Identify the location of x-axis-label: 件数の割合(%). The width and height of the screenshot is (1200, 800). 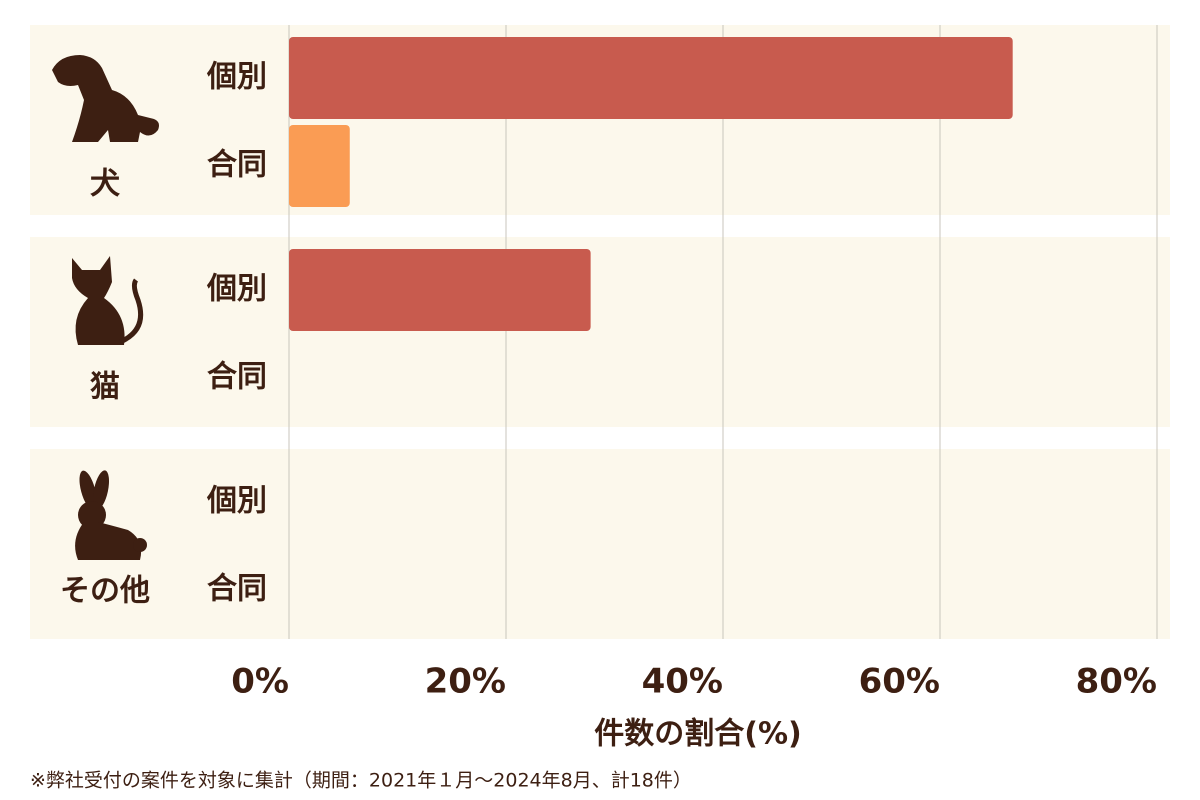
(697, 734).